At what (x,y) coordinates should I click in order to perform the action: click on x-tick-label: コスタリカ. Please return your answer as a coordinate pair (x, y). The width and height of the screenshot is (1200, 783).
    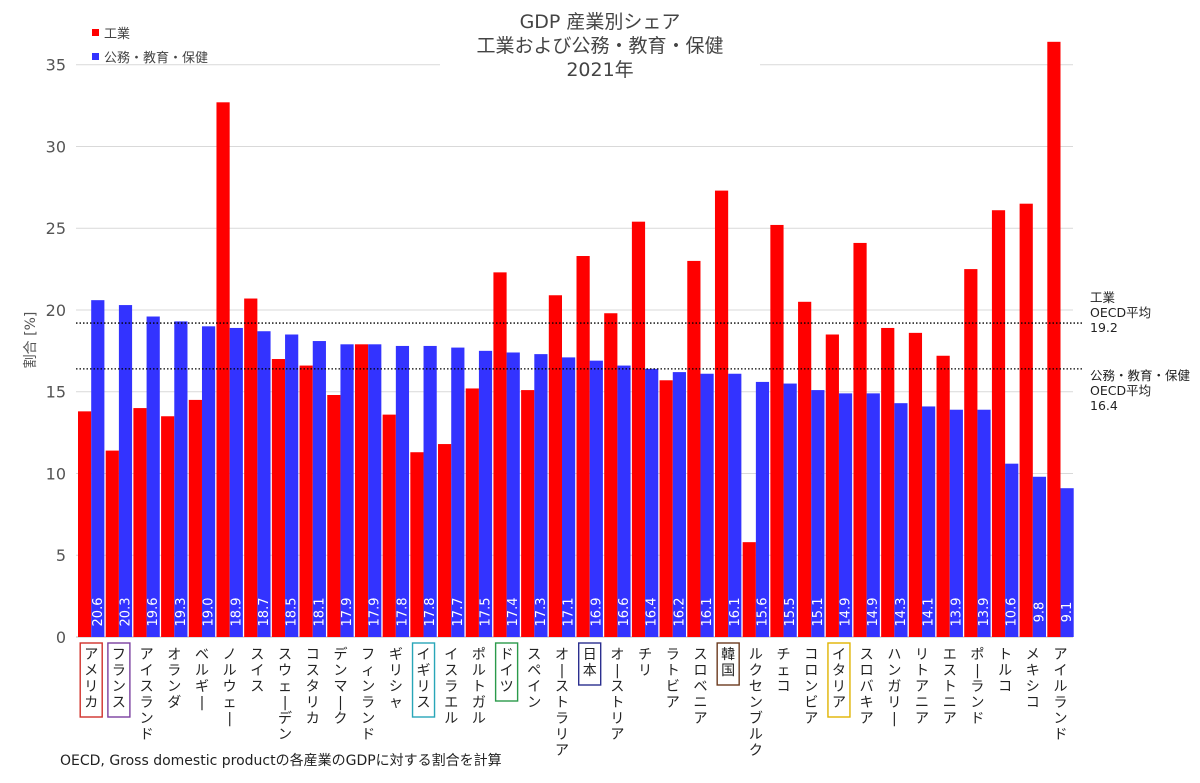
    Looking at the image, I should click on (313, 687).